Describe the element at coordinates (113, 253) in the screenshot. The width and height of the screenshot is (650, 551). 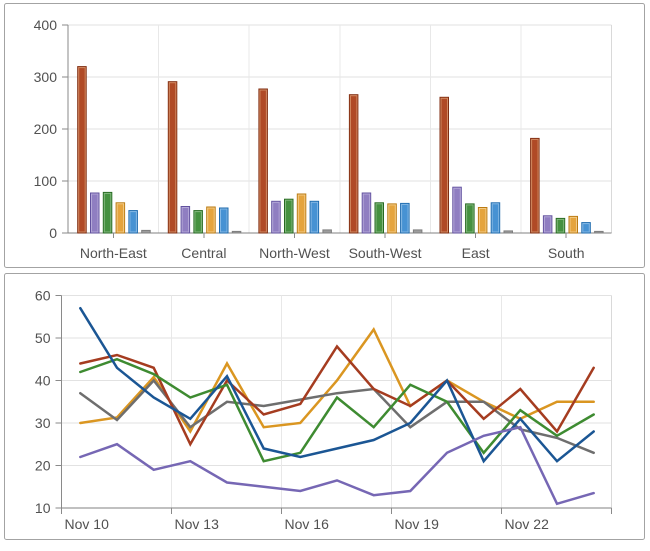
I see `svg-text: North-East` at that location.